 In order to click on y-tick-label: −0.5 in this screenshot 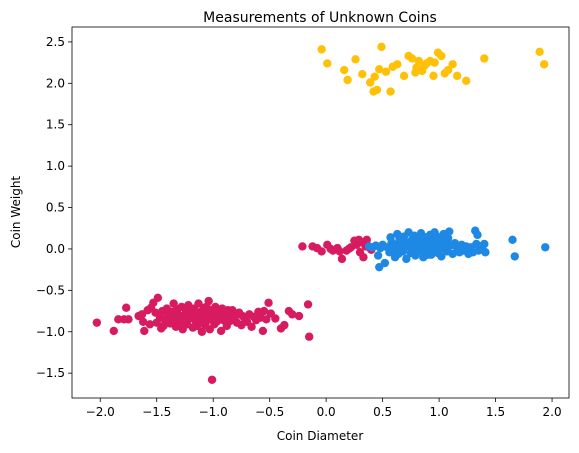, I will do `click(50, 290)`.